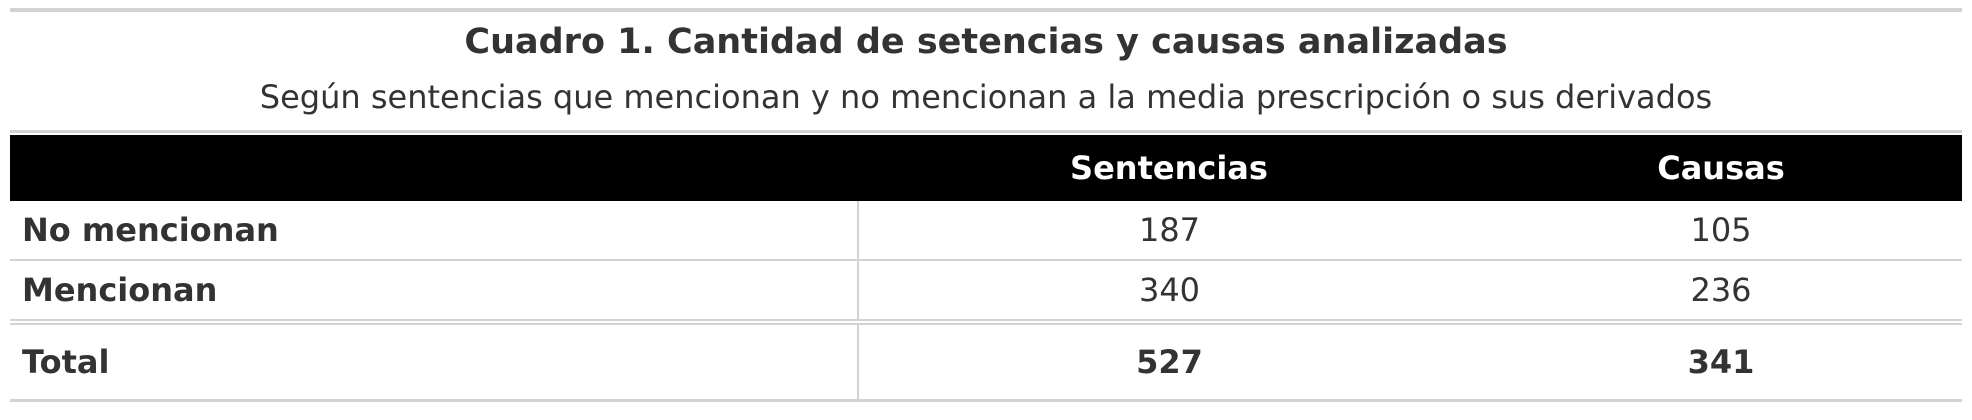 Image resolution: width=1972 pixels, height=420 pixels. I want to click on header-causas: Causas, so click(1721, 168).